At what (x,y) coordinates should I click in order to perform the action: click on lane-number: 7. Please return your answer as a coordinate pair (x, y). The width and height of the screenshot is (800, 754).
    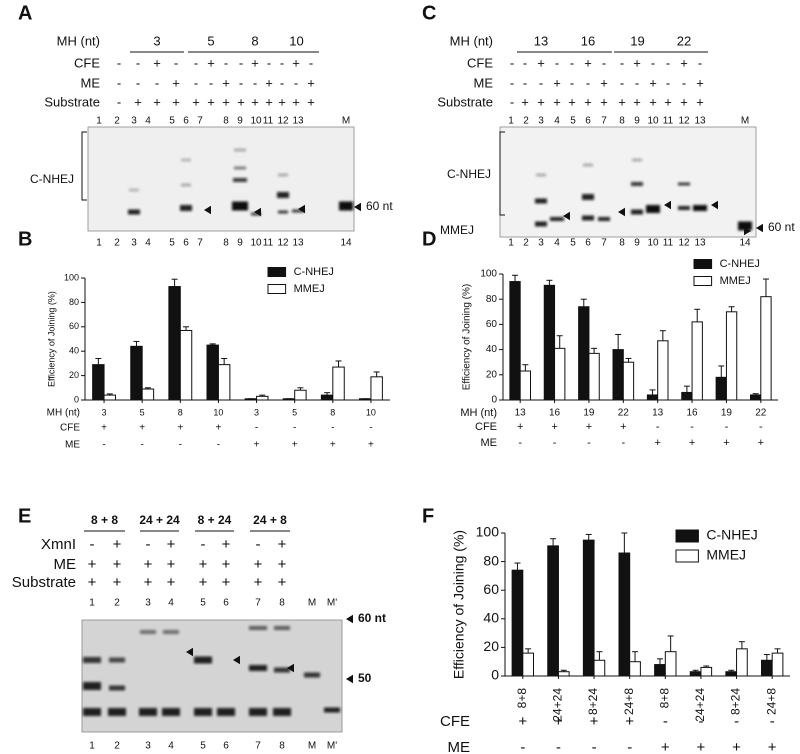
    Looking at the image, I should click on (200, 243).